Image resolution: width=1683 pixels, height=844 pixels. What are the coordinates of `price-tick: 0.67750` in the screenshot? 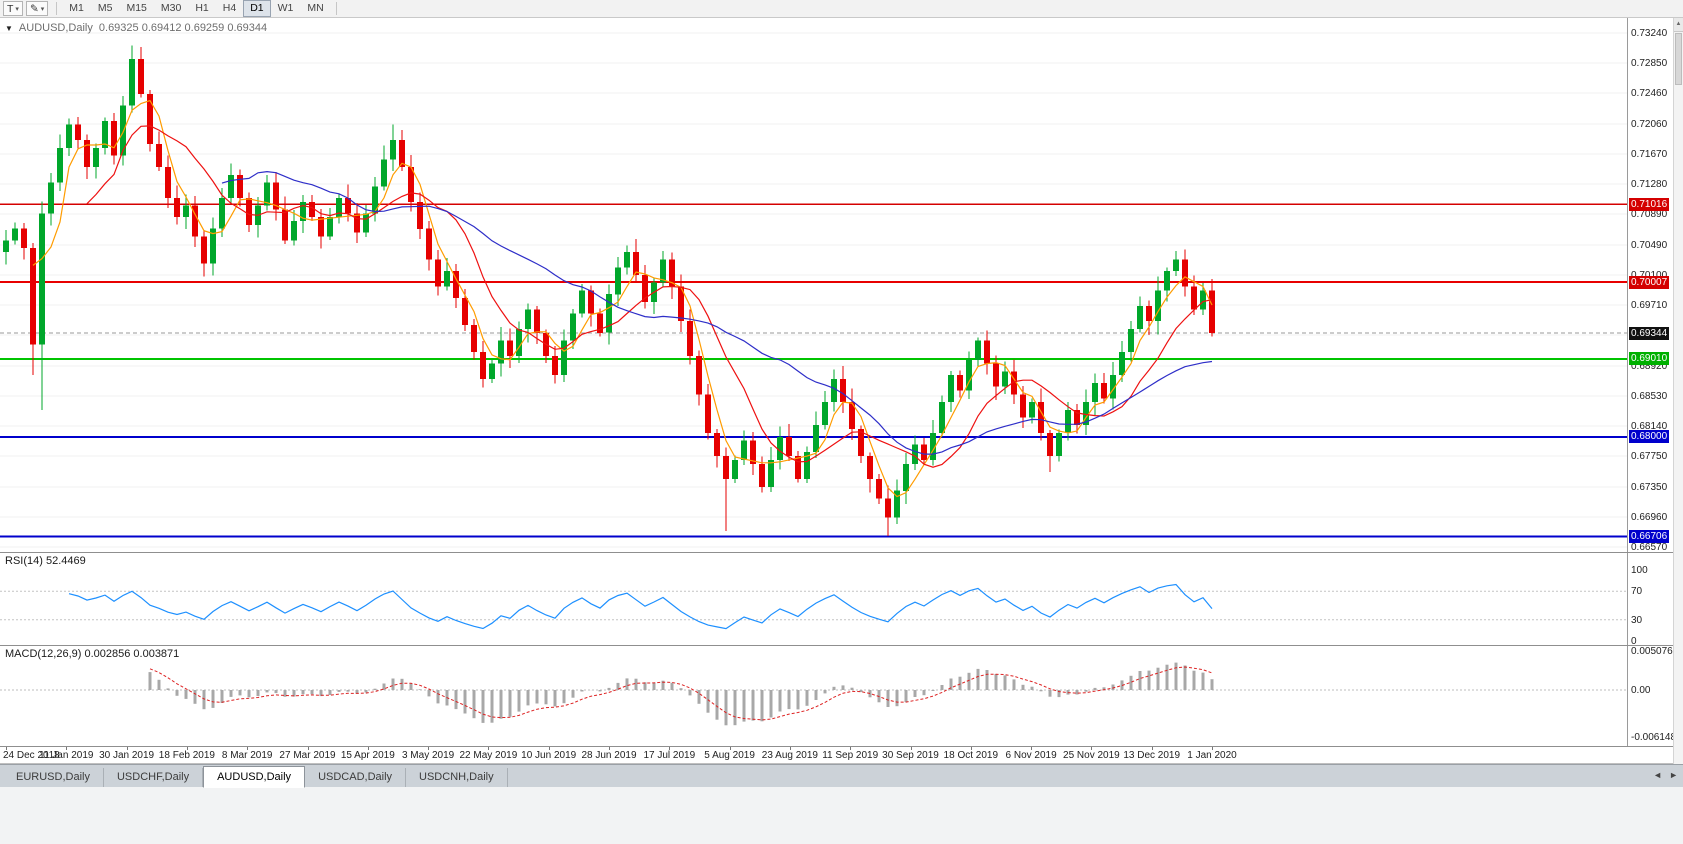 It's located at (1649, 457).